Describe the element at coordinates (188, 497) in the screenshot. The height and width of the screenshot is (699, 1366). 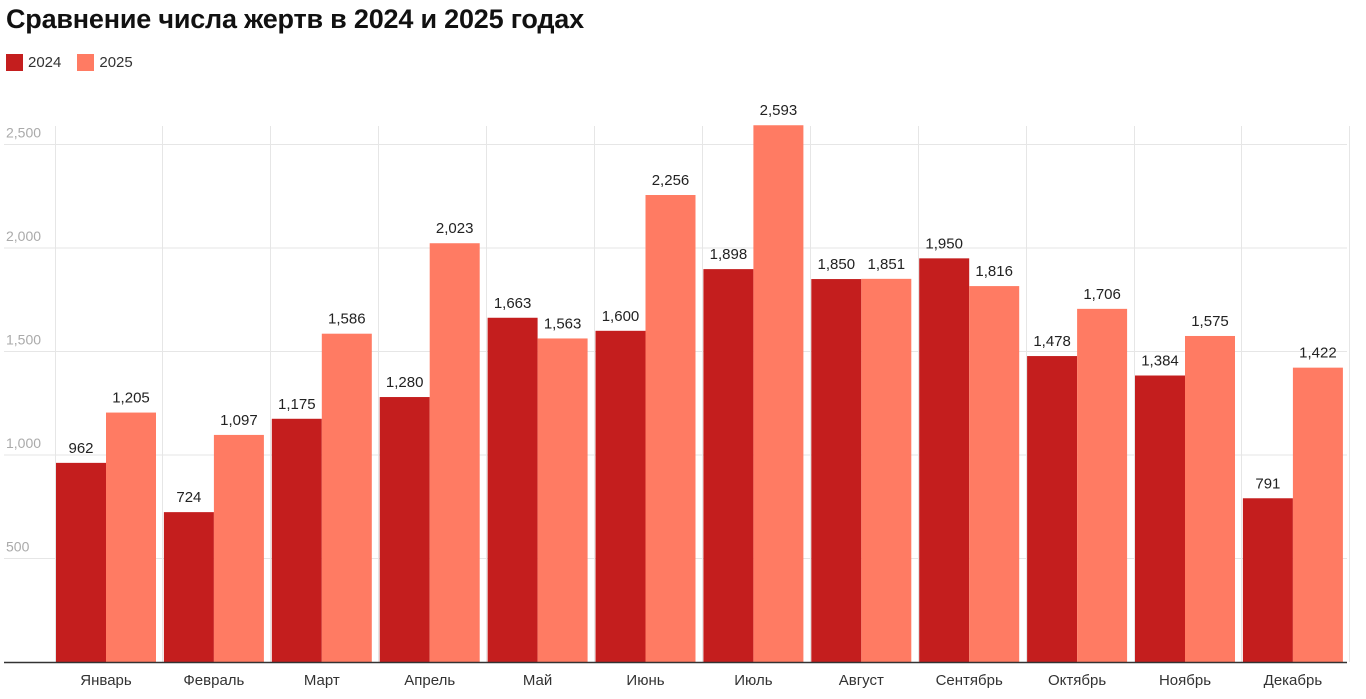
I see `data-label-2024-1: 724` at that location.